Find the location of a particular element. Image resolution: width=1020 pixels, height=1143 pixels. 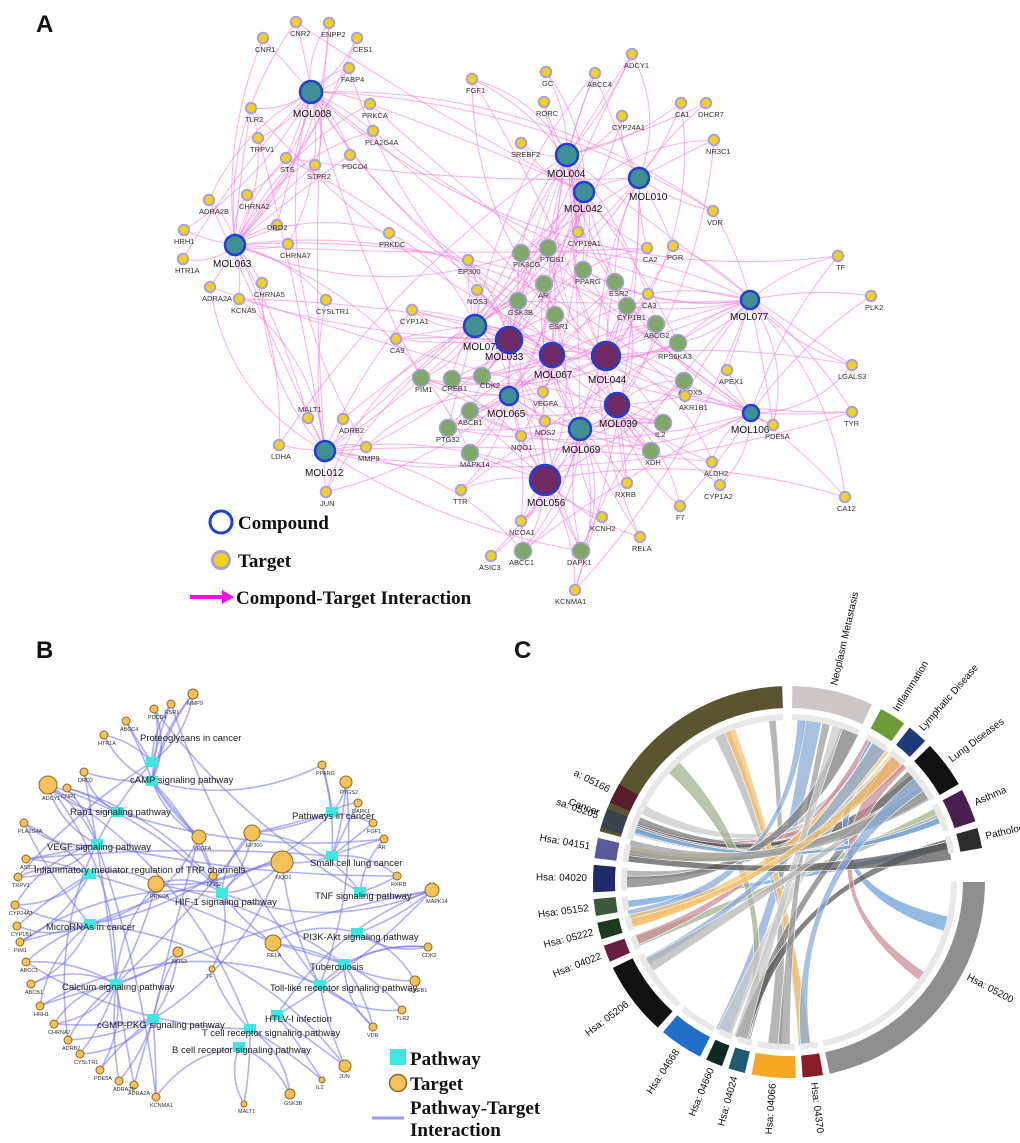

compound-label: MOL033 is located at coordinates (504, 357).